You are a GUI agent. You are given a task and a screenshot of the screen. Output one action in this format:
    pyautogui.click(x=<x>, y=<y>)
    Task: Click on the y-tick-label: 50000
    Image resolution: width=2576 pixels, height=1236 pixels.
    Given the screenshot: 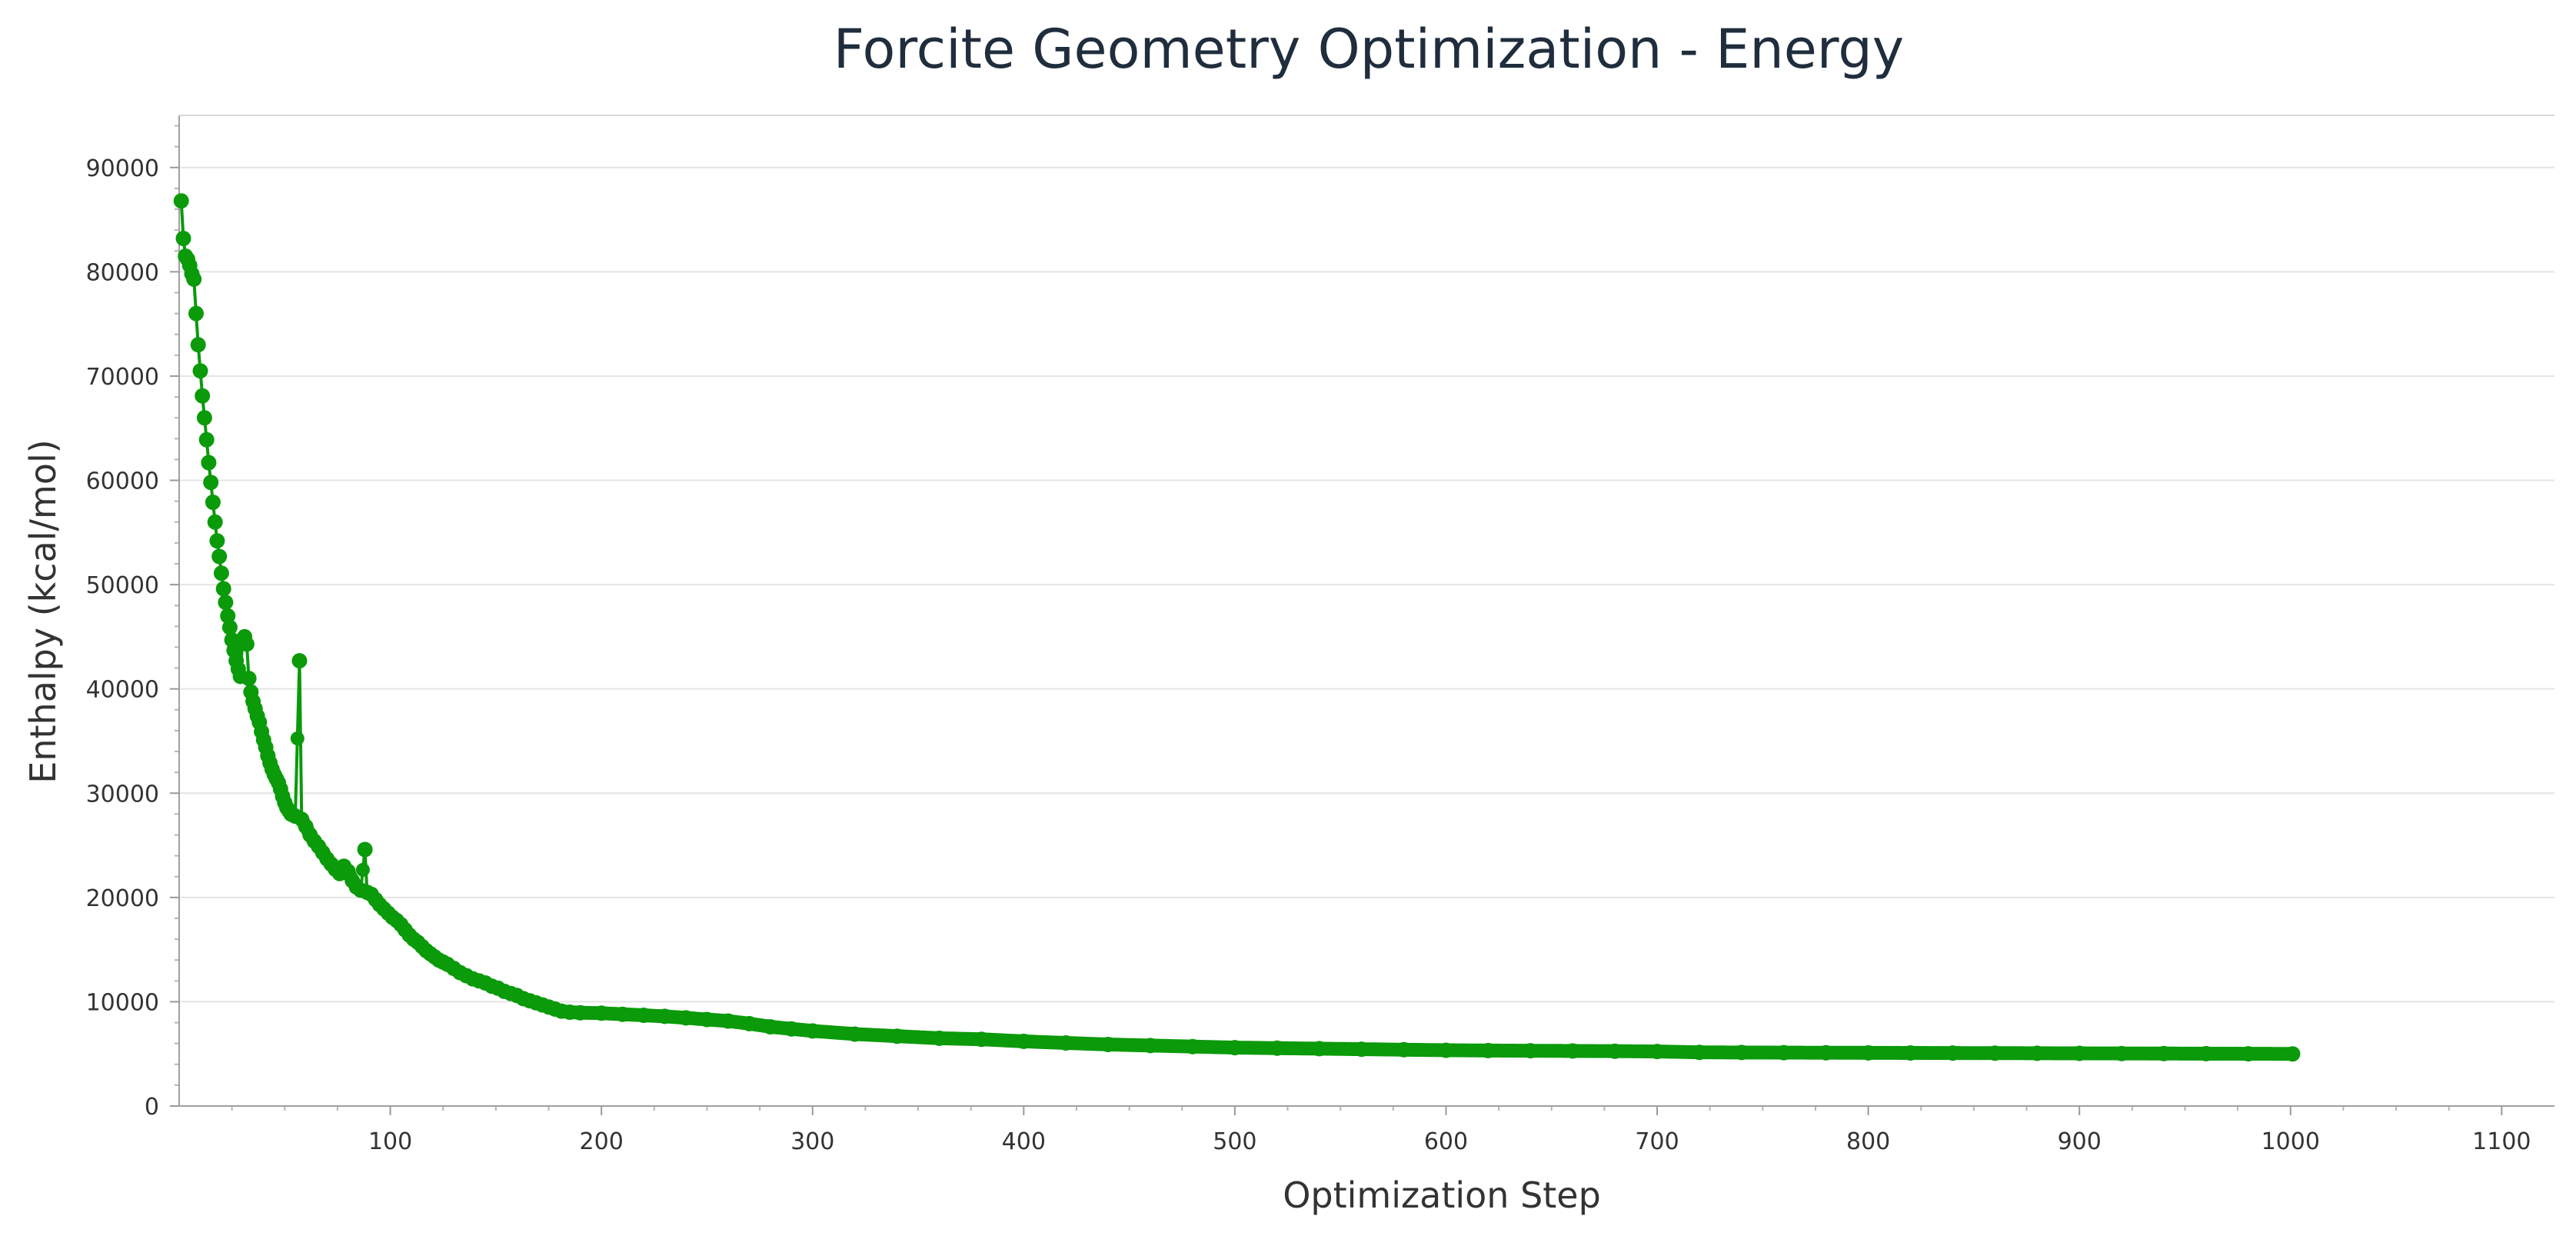 What is the action you would take?
    pyautogui.click(x=122, y=585)
    